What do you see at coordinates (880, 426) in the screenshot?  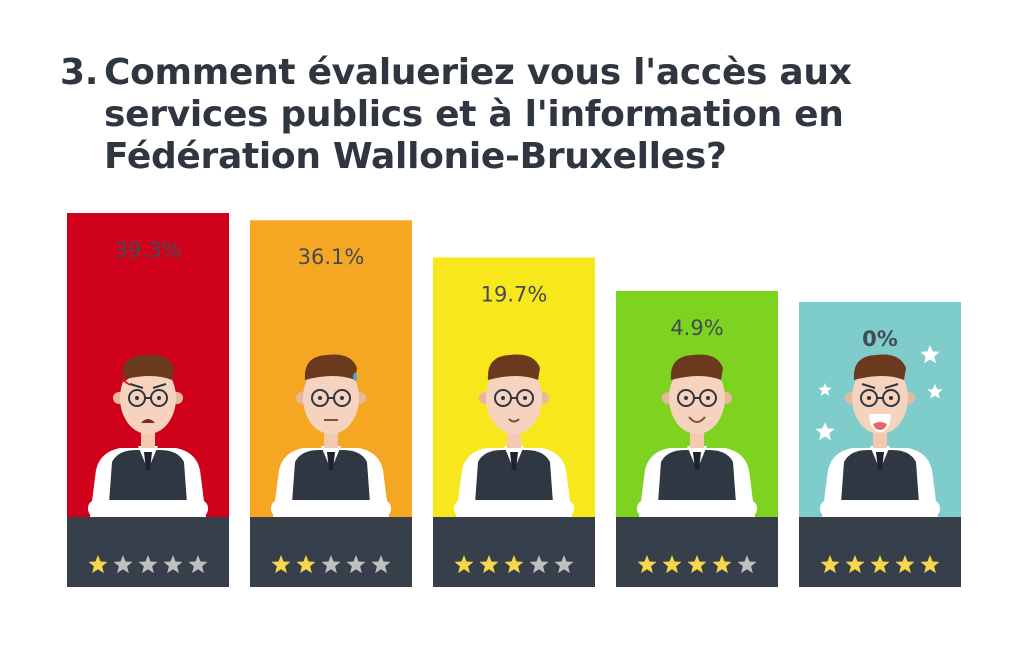 I see `tongue` at bounding box center [880, 426].